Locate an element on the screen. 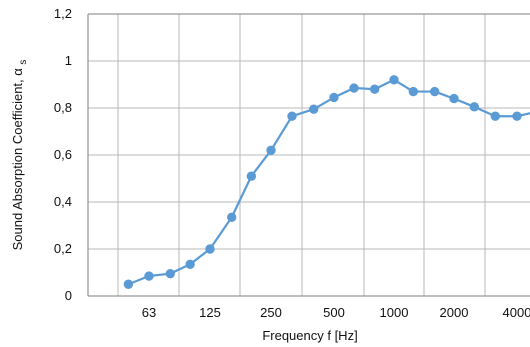 Image resolution: width=530 pixels, height=347 pixels. x-tick-label: 63 is located at coordinates (149, 312).